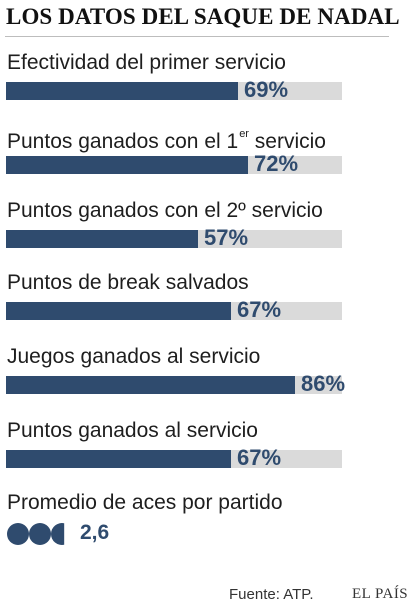 This screenshot has height=616, width=414. I want to click on stat-row: Puntos ganados con el 2º servicio 57%, so click(207, 233).